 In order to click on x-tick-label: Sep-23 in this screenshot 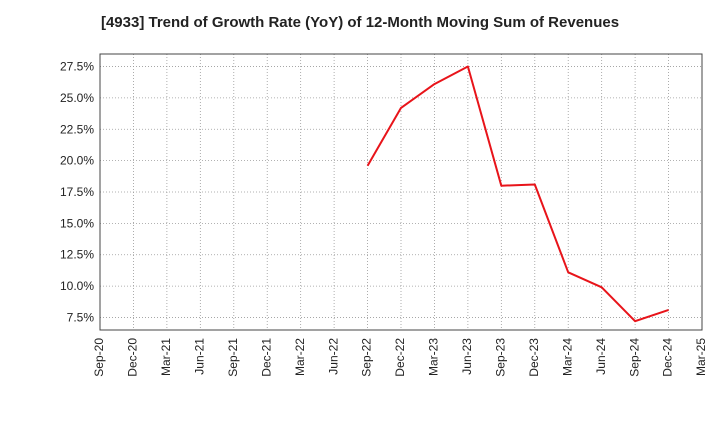, I will do `click(501, 357)`.